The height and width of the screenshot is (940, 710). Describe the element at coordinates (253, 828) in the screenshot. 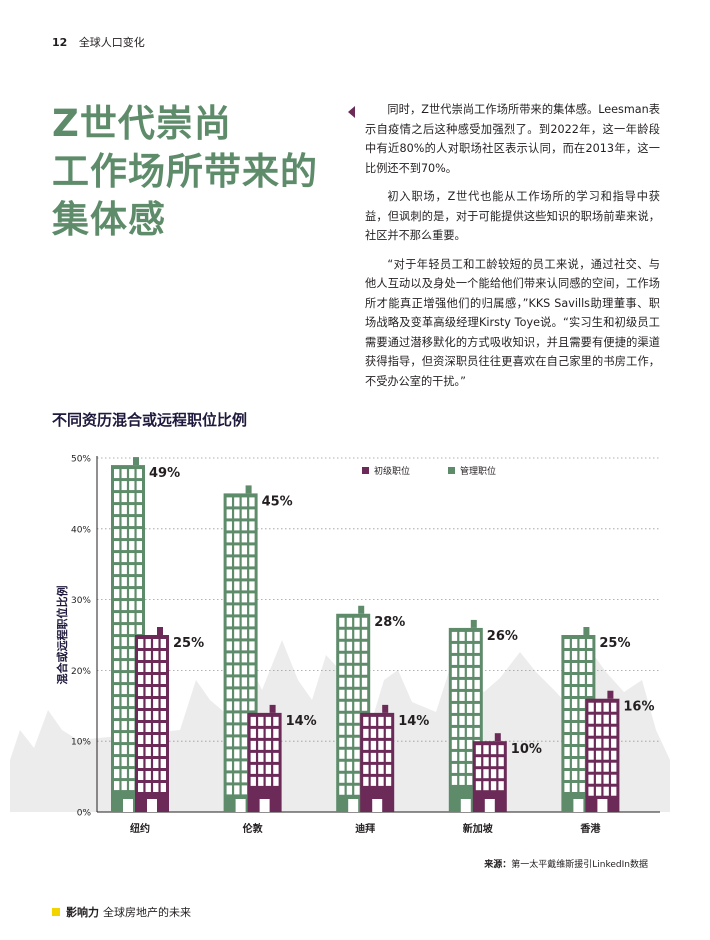

I see `x-tick-label: 伦敦` at that location.